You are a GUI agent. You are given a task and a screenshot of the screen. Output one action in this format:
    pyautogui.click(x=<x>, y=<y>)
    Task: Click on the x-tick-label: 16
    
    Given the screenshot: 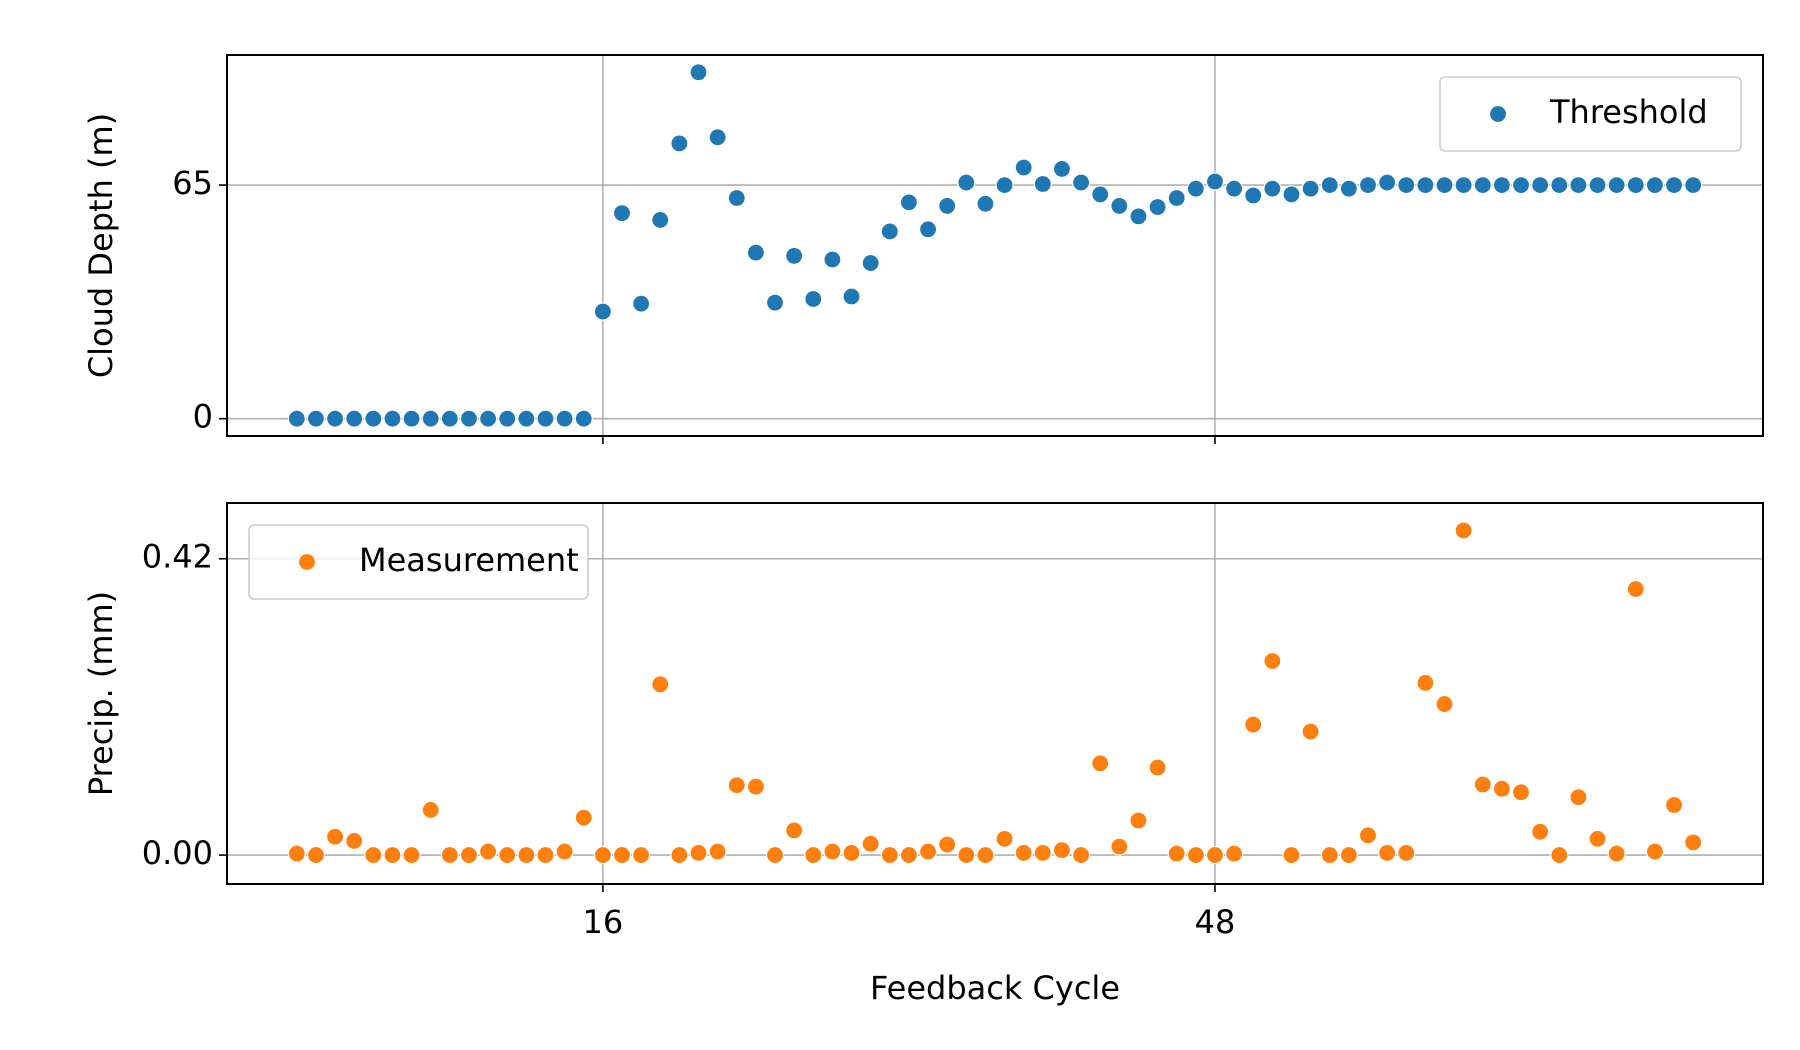 What is the action you would take?
    pyautogui.click(x=603, y=922)
    